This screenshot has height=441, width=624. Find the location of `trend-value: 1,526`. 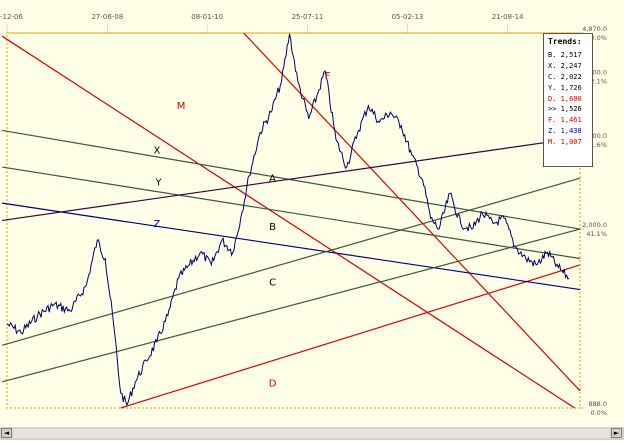

trend-value: 1,526 is located at coordinates (569, 109).